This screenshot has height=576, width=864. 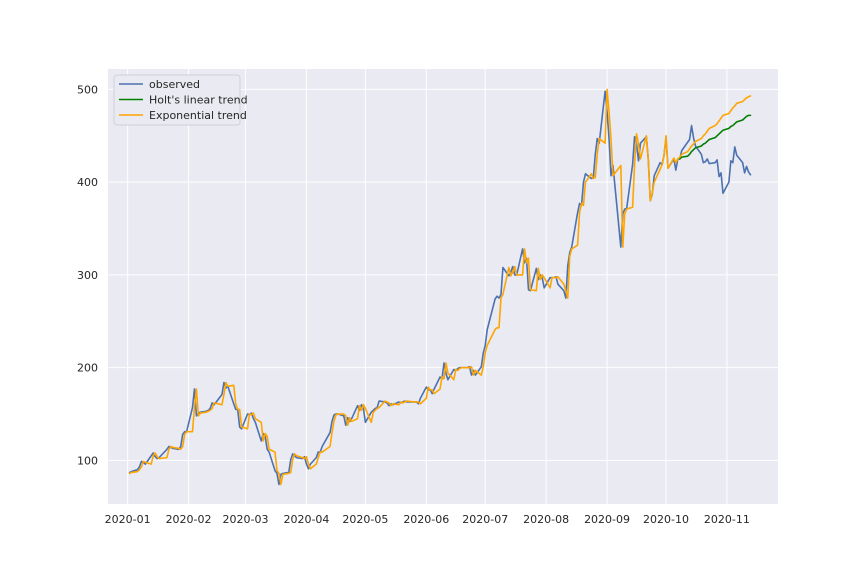 I want to click on x-tick-label: 2020-03, so click(x=246, y=519).